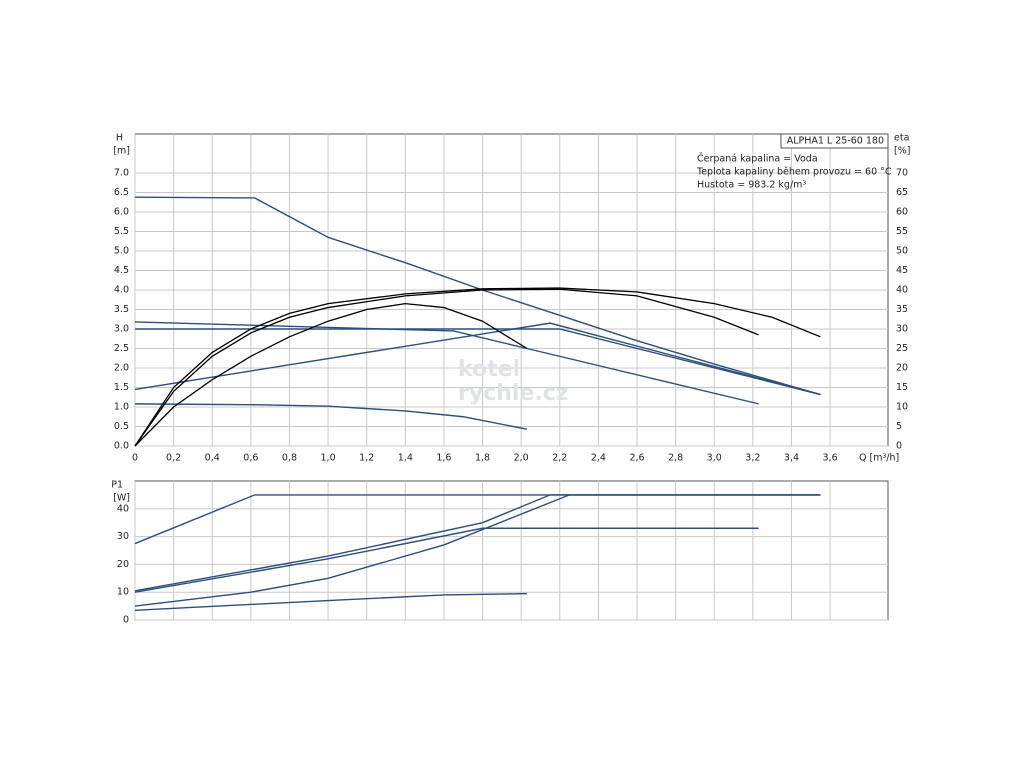  Describe the element at coordinates (830, 458) in the screenshot. I see `x-tick-label: 3,6` at that location.